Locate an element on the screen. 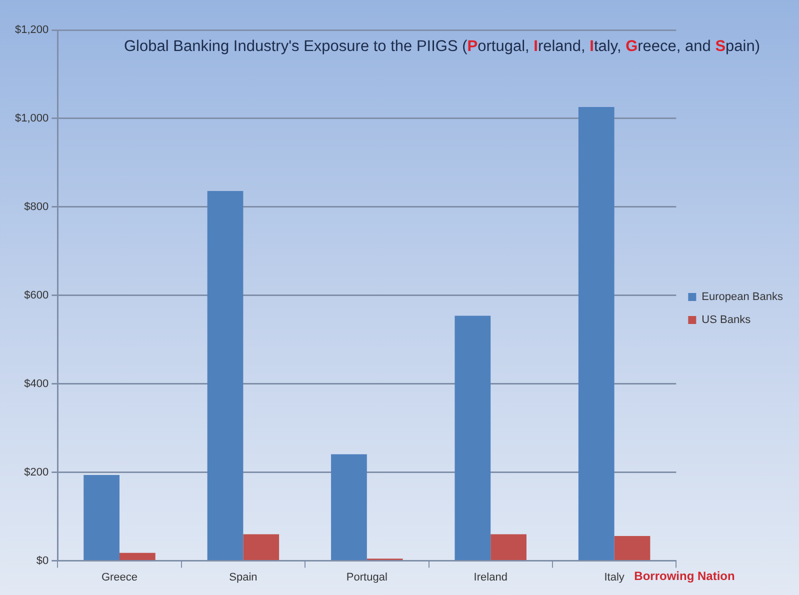 The image size is (799, 595). y-tick-label: $400 is located at coordinates (36, 384).